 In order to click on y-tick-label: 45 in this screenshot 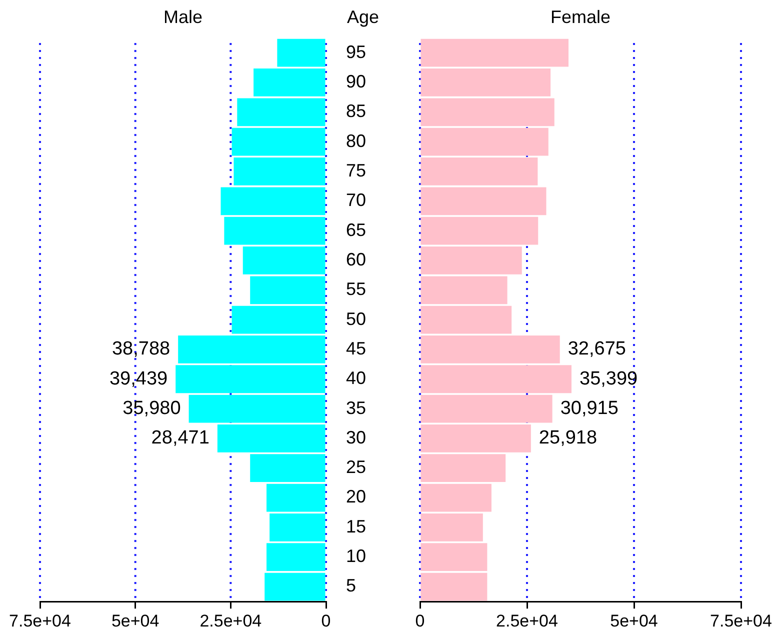, I will do `click(356, 348)`.